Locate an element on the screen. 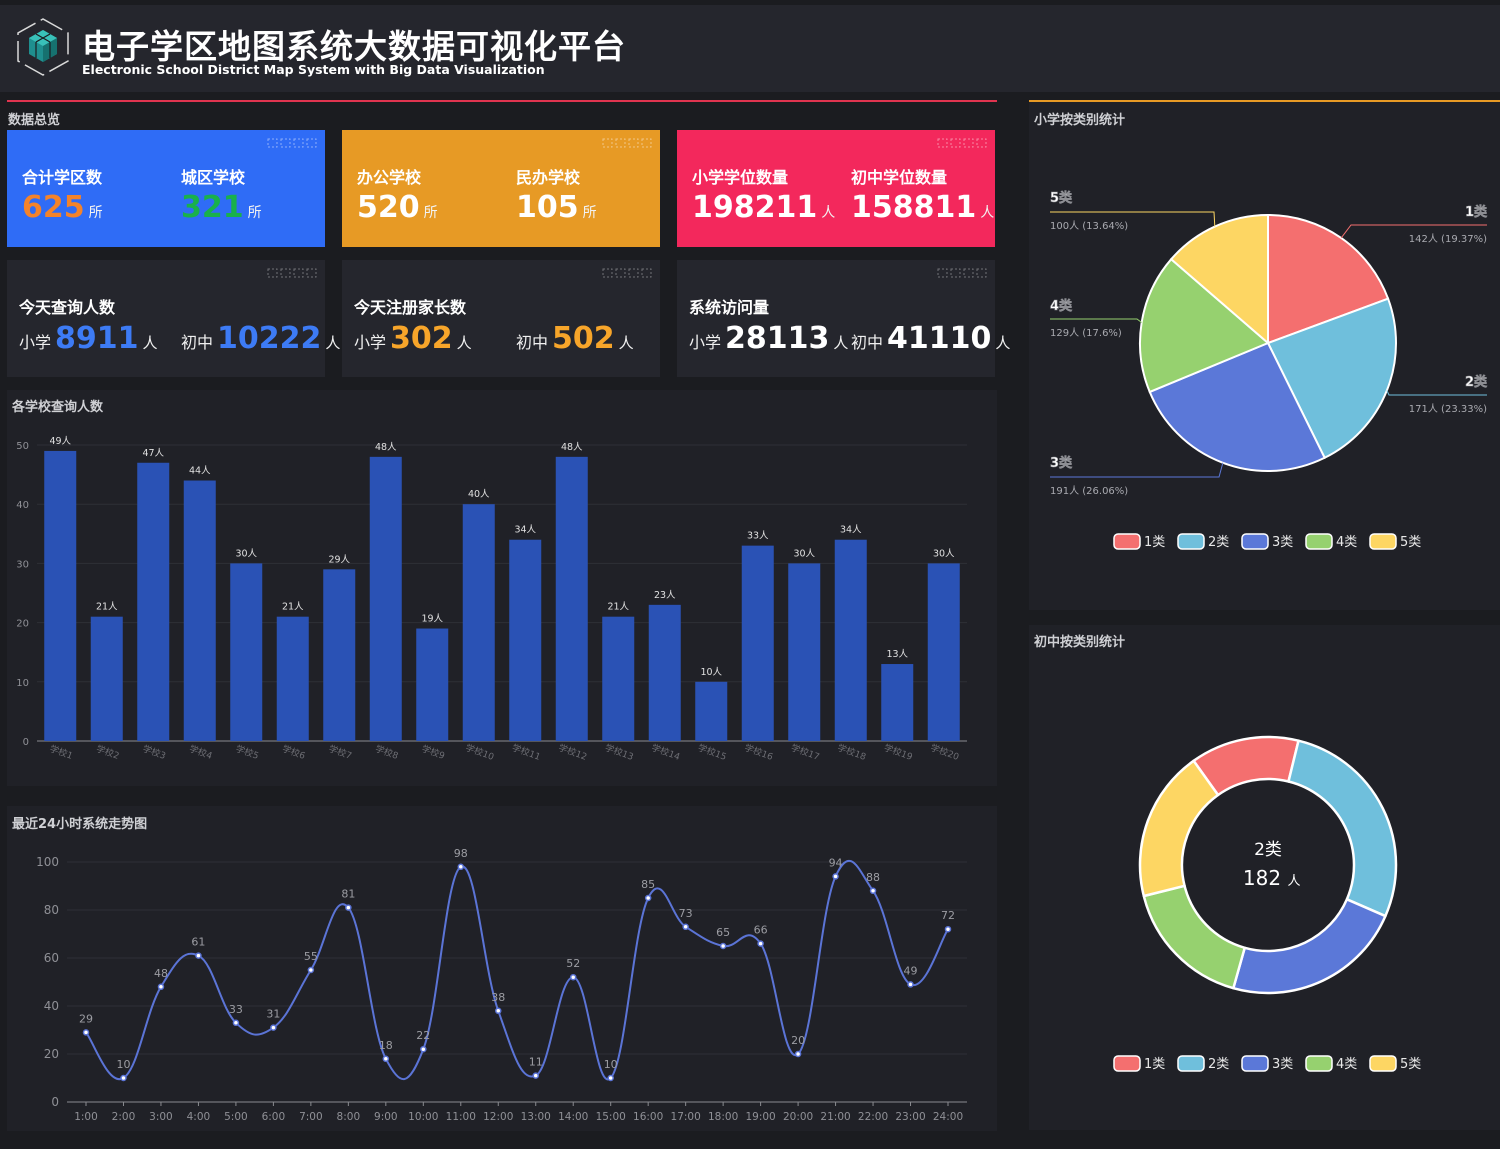  stat-label: 合计学区数 is located at coordinates (62, 177).